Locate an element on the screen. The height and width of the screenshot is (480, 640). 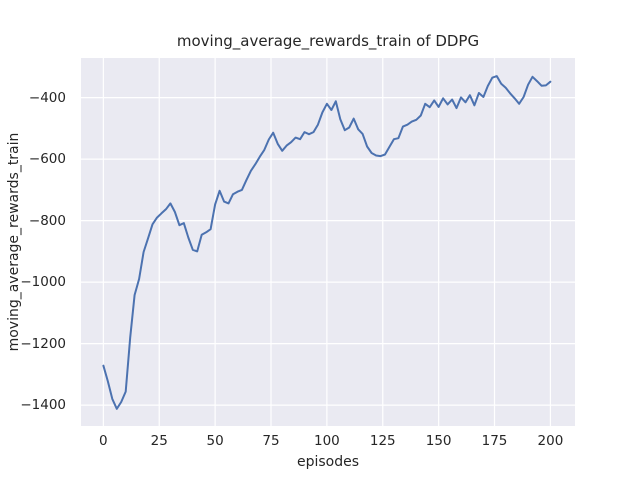
x-tick-label: 150 is located at coordinates (438, 441).